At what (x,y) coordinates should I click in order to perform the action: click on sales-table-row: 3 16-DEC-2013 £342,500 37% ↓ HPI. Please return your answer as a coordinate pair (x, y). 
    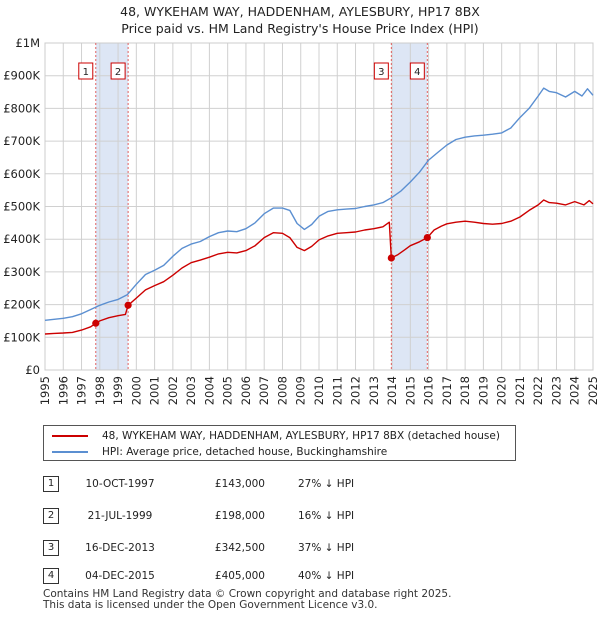
    Looking at the image, I should click on (223, 548).